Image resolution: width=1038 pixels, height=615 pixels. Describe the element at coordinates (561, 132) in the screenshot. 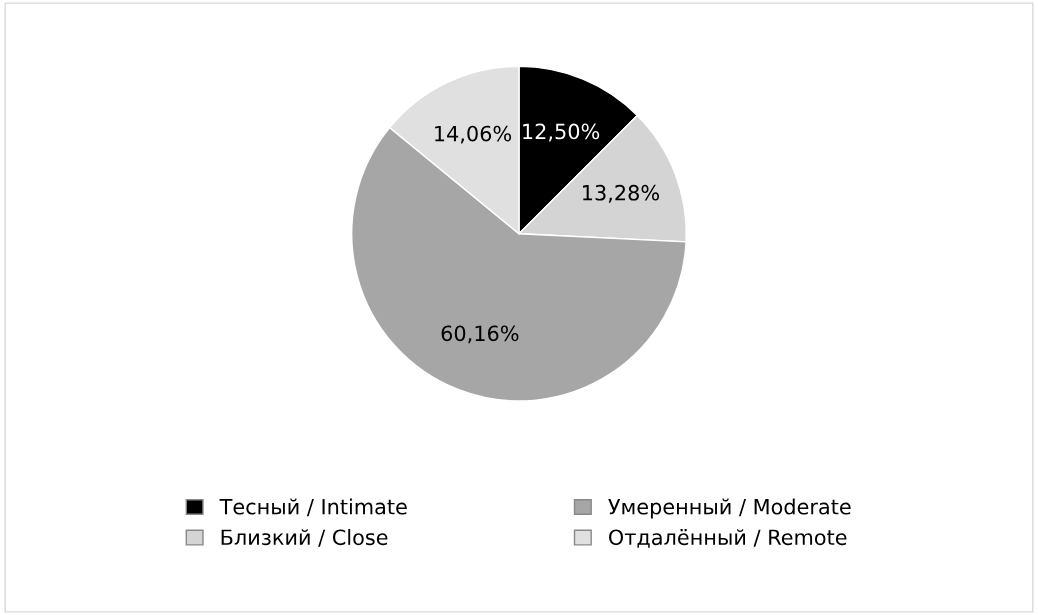

I see `data-label: 12,50%` at that location.